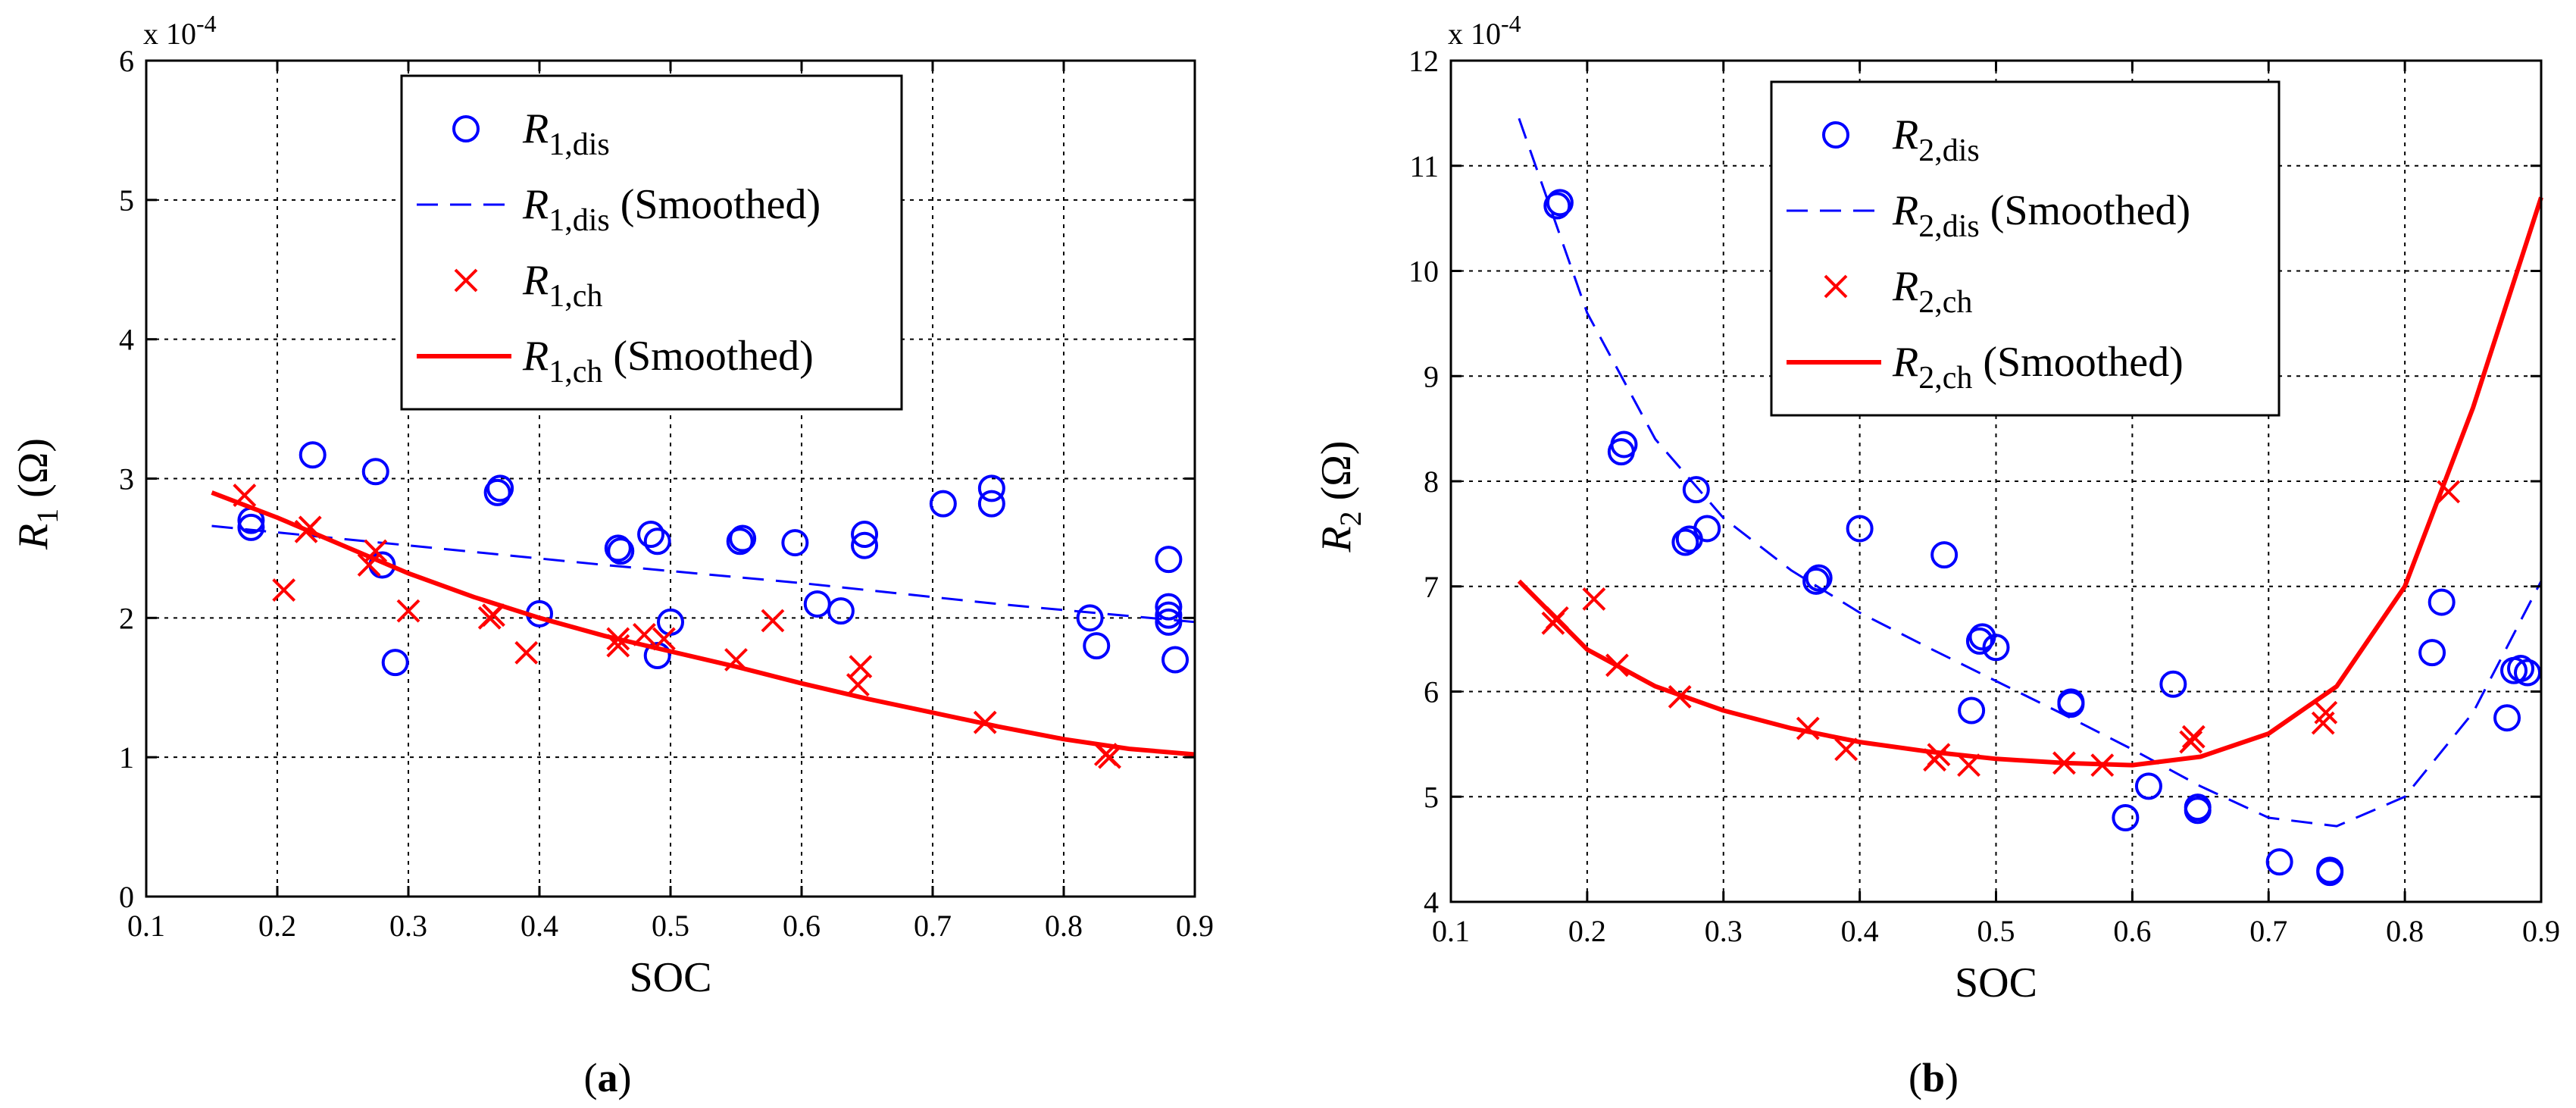  What do you see at coordinates (1996, 982) in the screenshot?
I see `x-axis-label: SOC` at bounding box center [1996, 982].